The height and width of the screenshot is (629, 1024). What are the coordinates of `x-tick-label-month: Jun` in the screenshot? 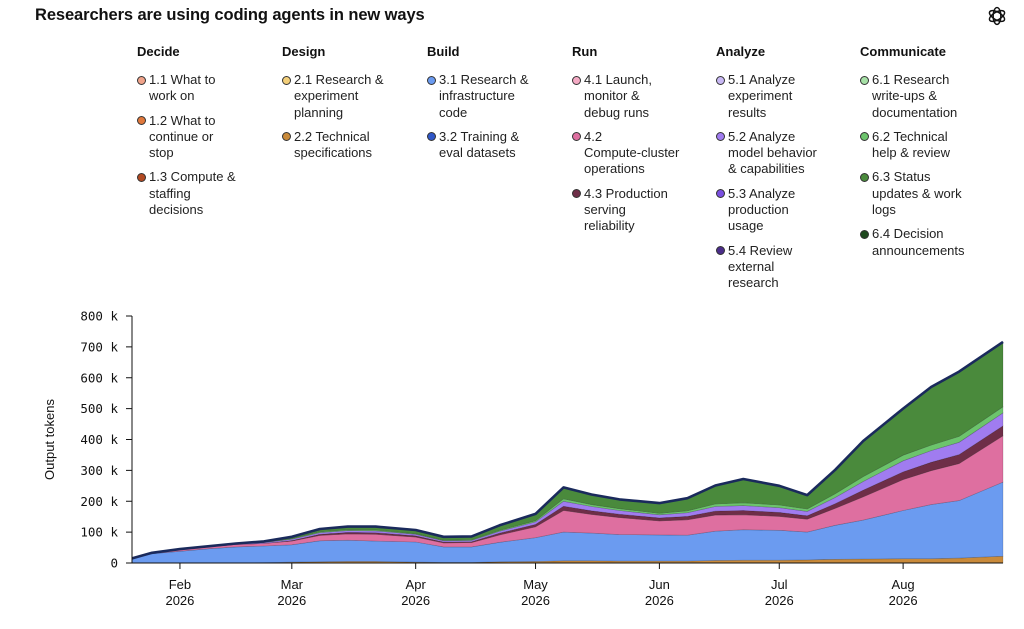 It's located at (659, 584).